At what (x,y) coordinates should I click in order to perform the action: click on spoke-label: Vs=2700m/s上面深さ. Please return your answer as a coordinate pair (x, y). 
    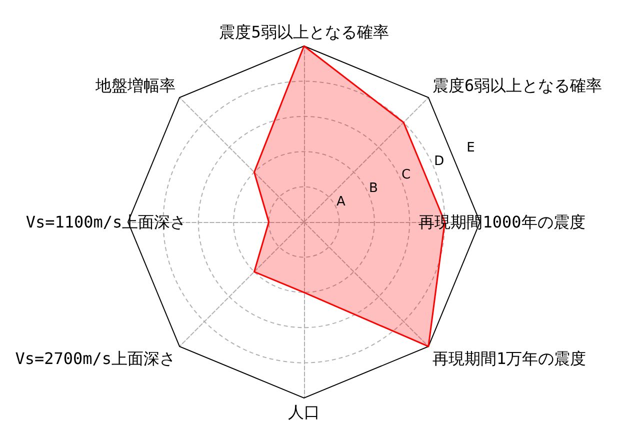
    Looking at the image, I should click on (95, 358).